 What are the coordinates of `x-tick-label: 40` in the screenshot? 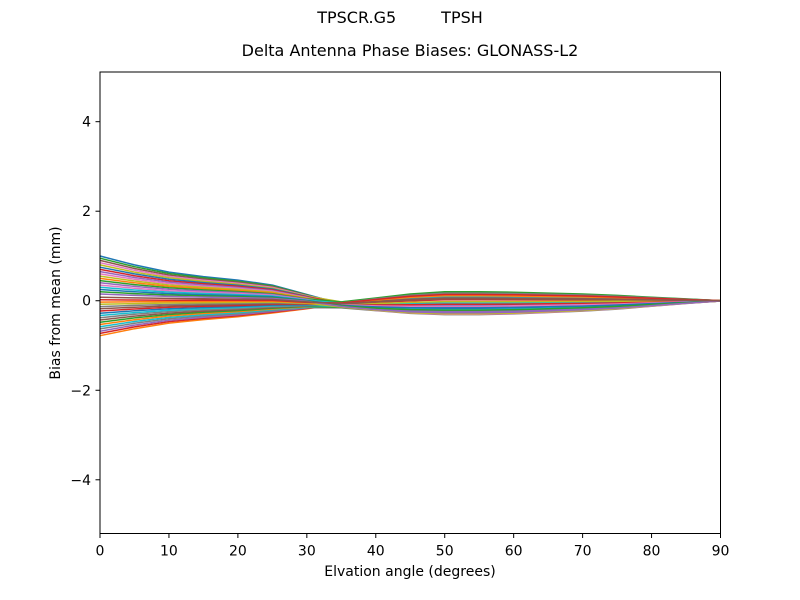 It's located at (376, 552).